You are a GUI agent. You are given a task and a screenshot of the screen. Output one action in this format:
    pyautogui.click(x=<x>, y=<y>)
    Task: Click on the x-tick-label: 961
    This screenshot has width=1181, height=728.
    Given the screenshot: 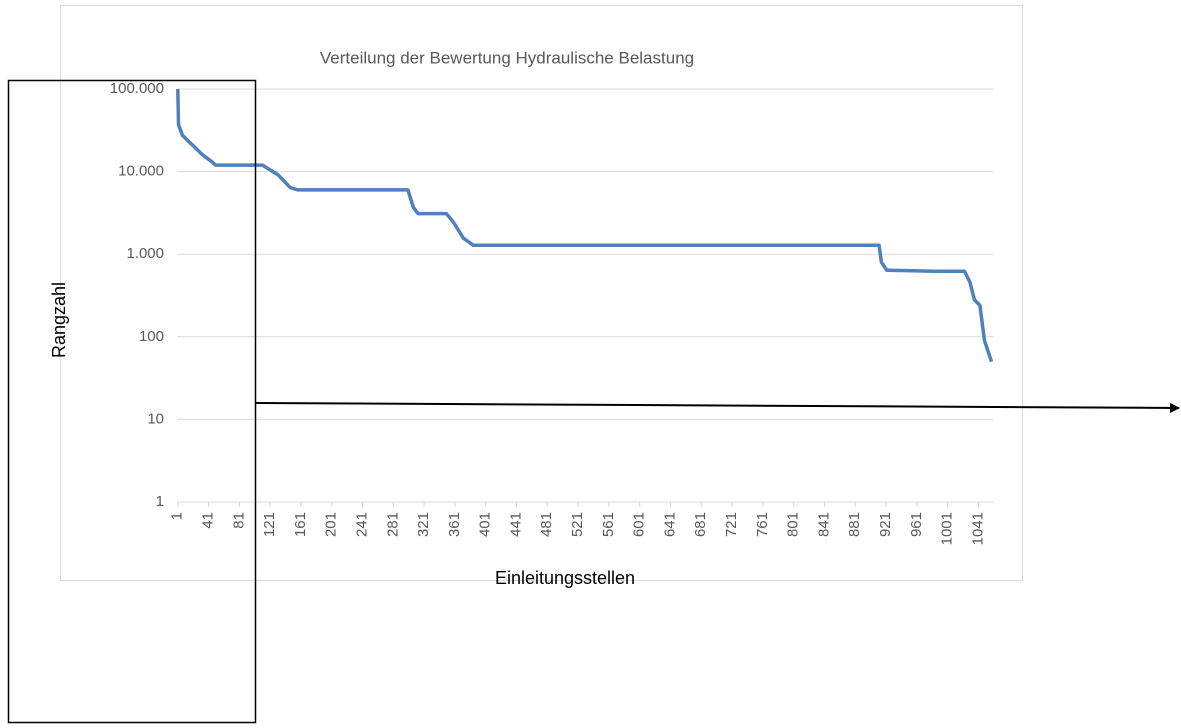 What is the action you would take?
    pyautogui.click(x=916, y=524)
    